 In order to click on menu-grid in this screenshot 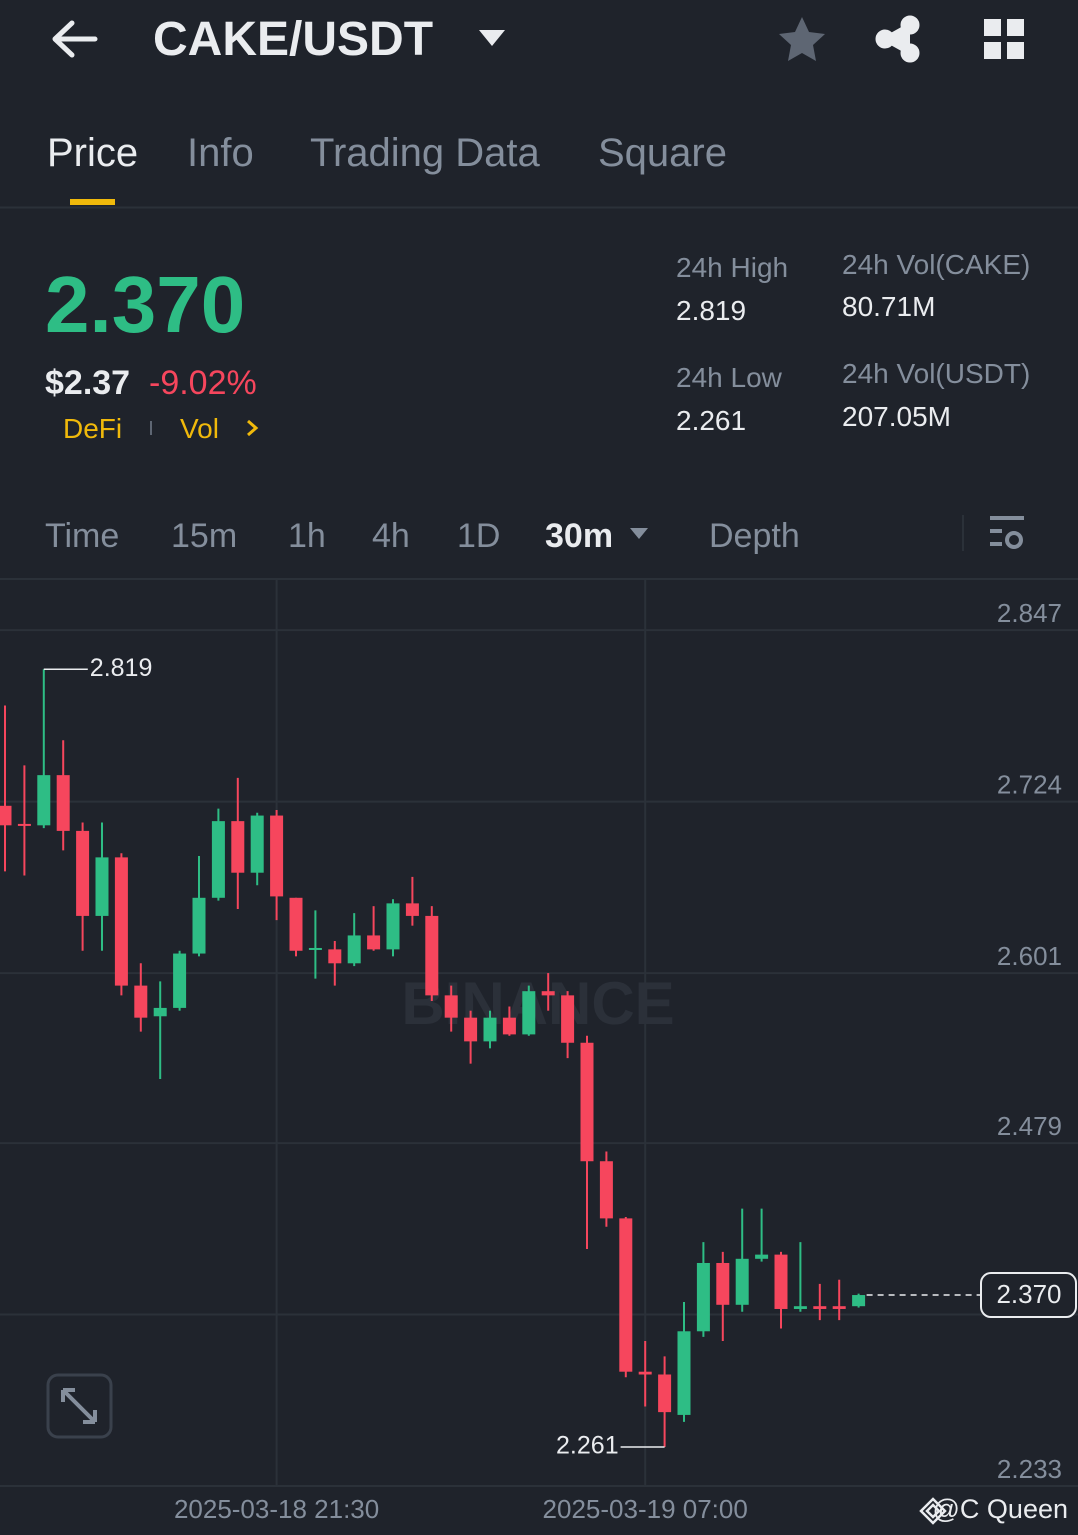, I will do `click(1004, 39)`.